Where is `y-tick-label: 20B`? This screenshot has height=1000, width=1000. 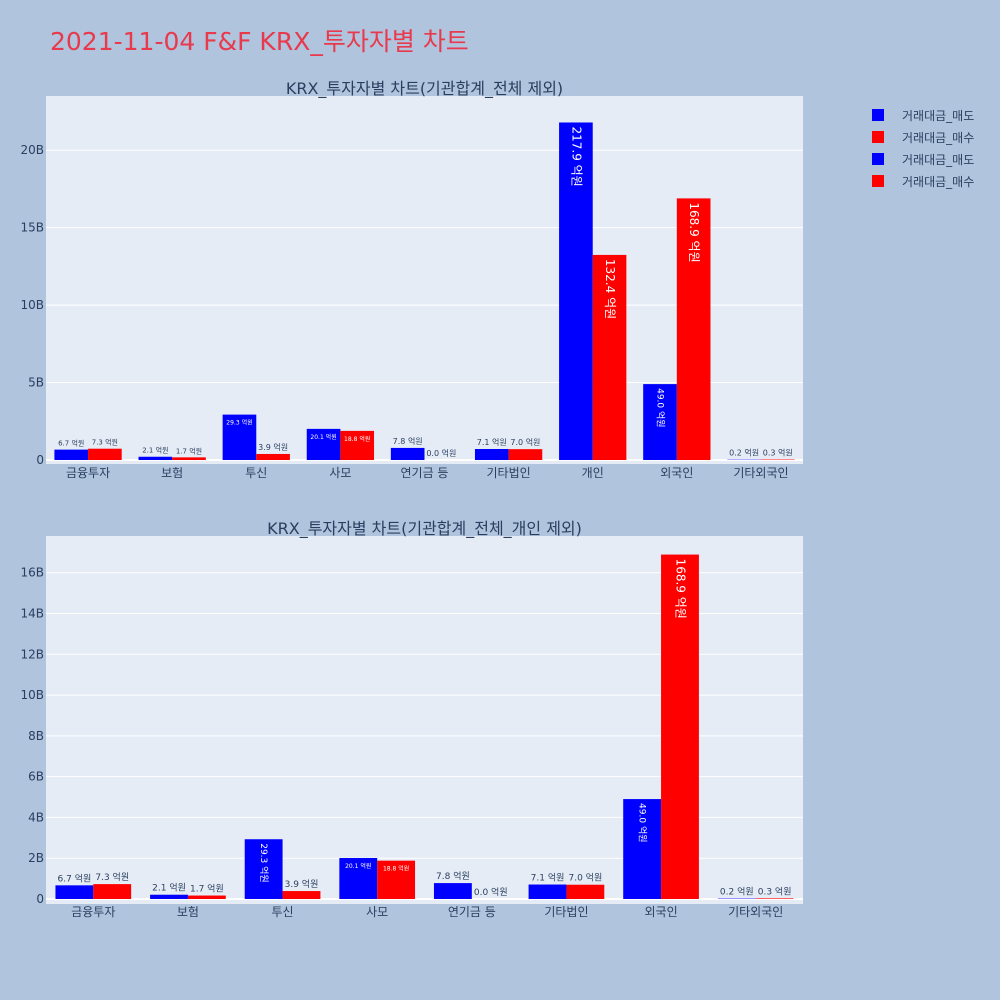 y-tick-label: 20B is located at coordinates (32, 150).